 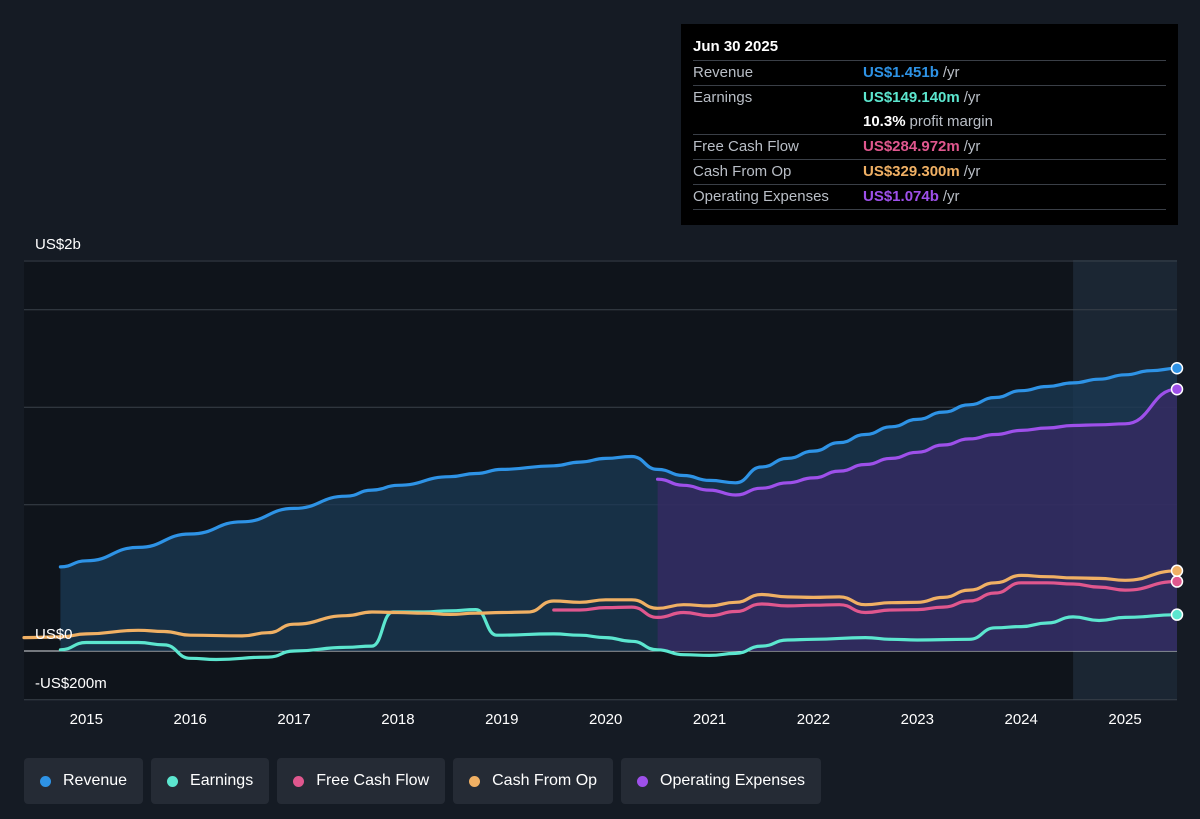 I want to click on legend-item-free-cash-flow: Free Cash Flow, so click(x=361, y=781).